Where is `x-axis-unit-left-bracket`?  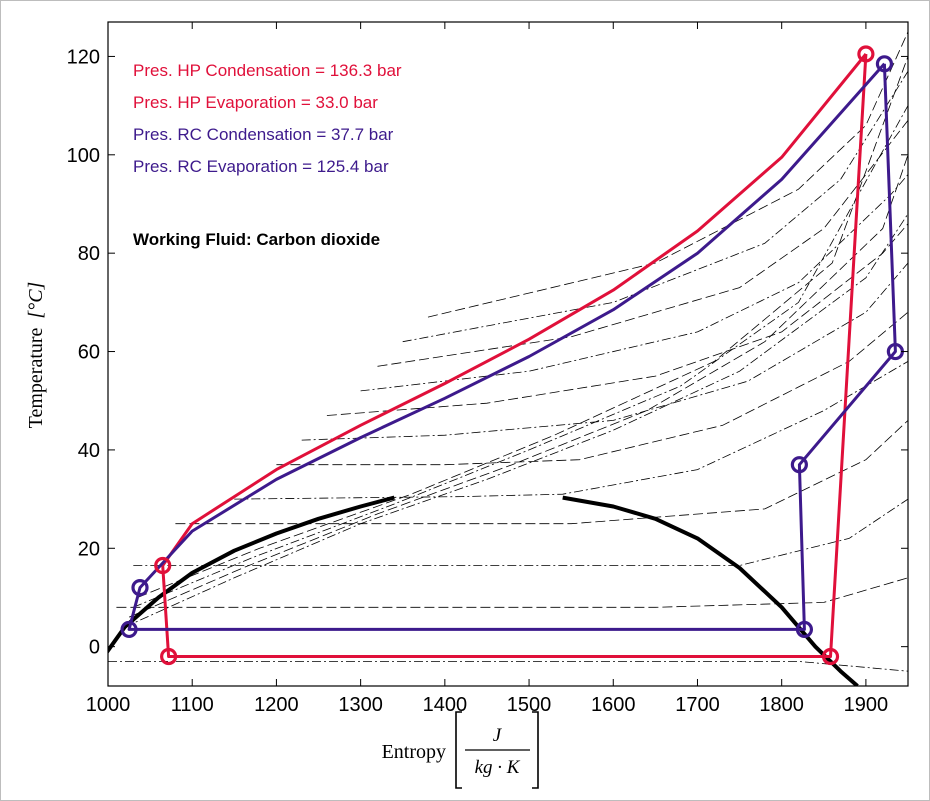
x-axis-unit-left-bracket is located at coordinates (458, 750).